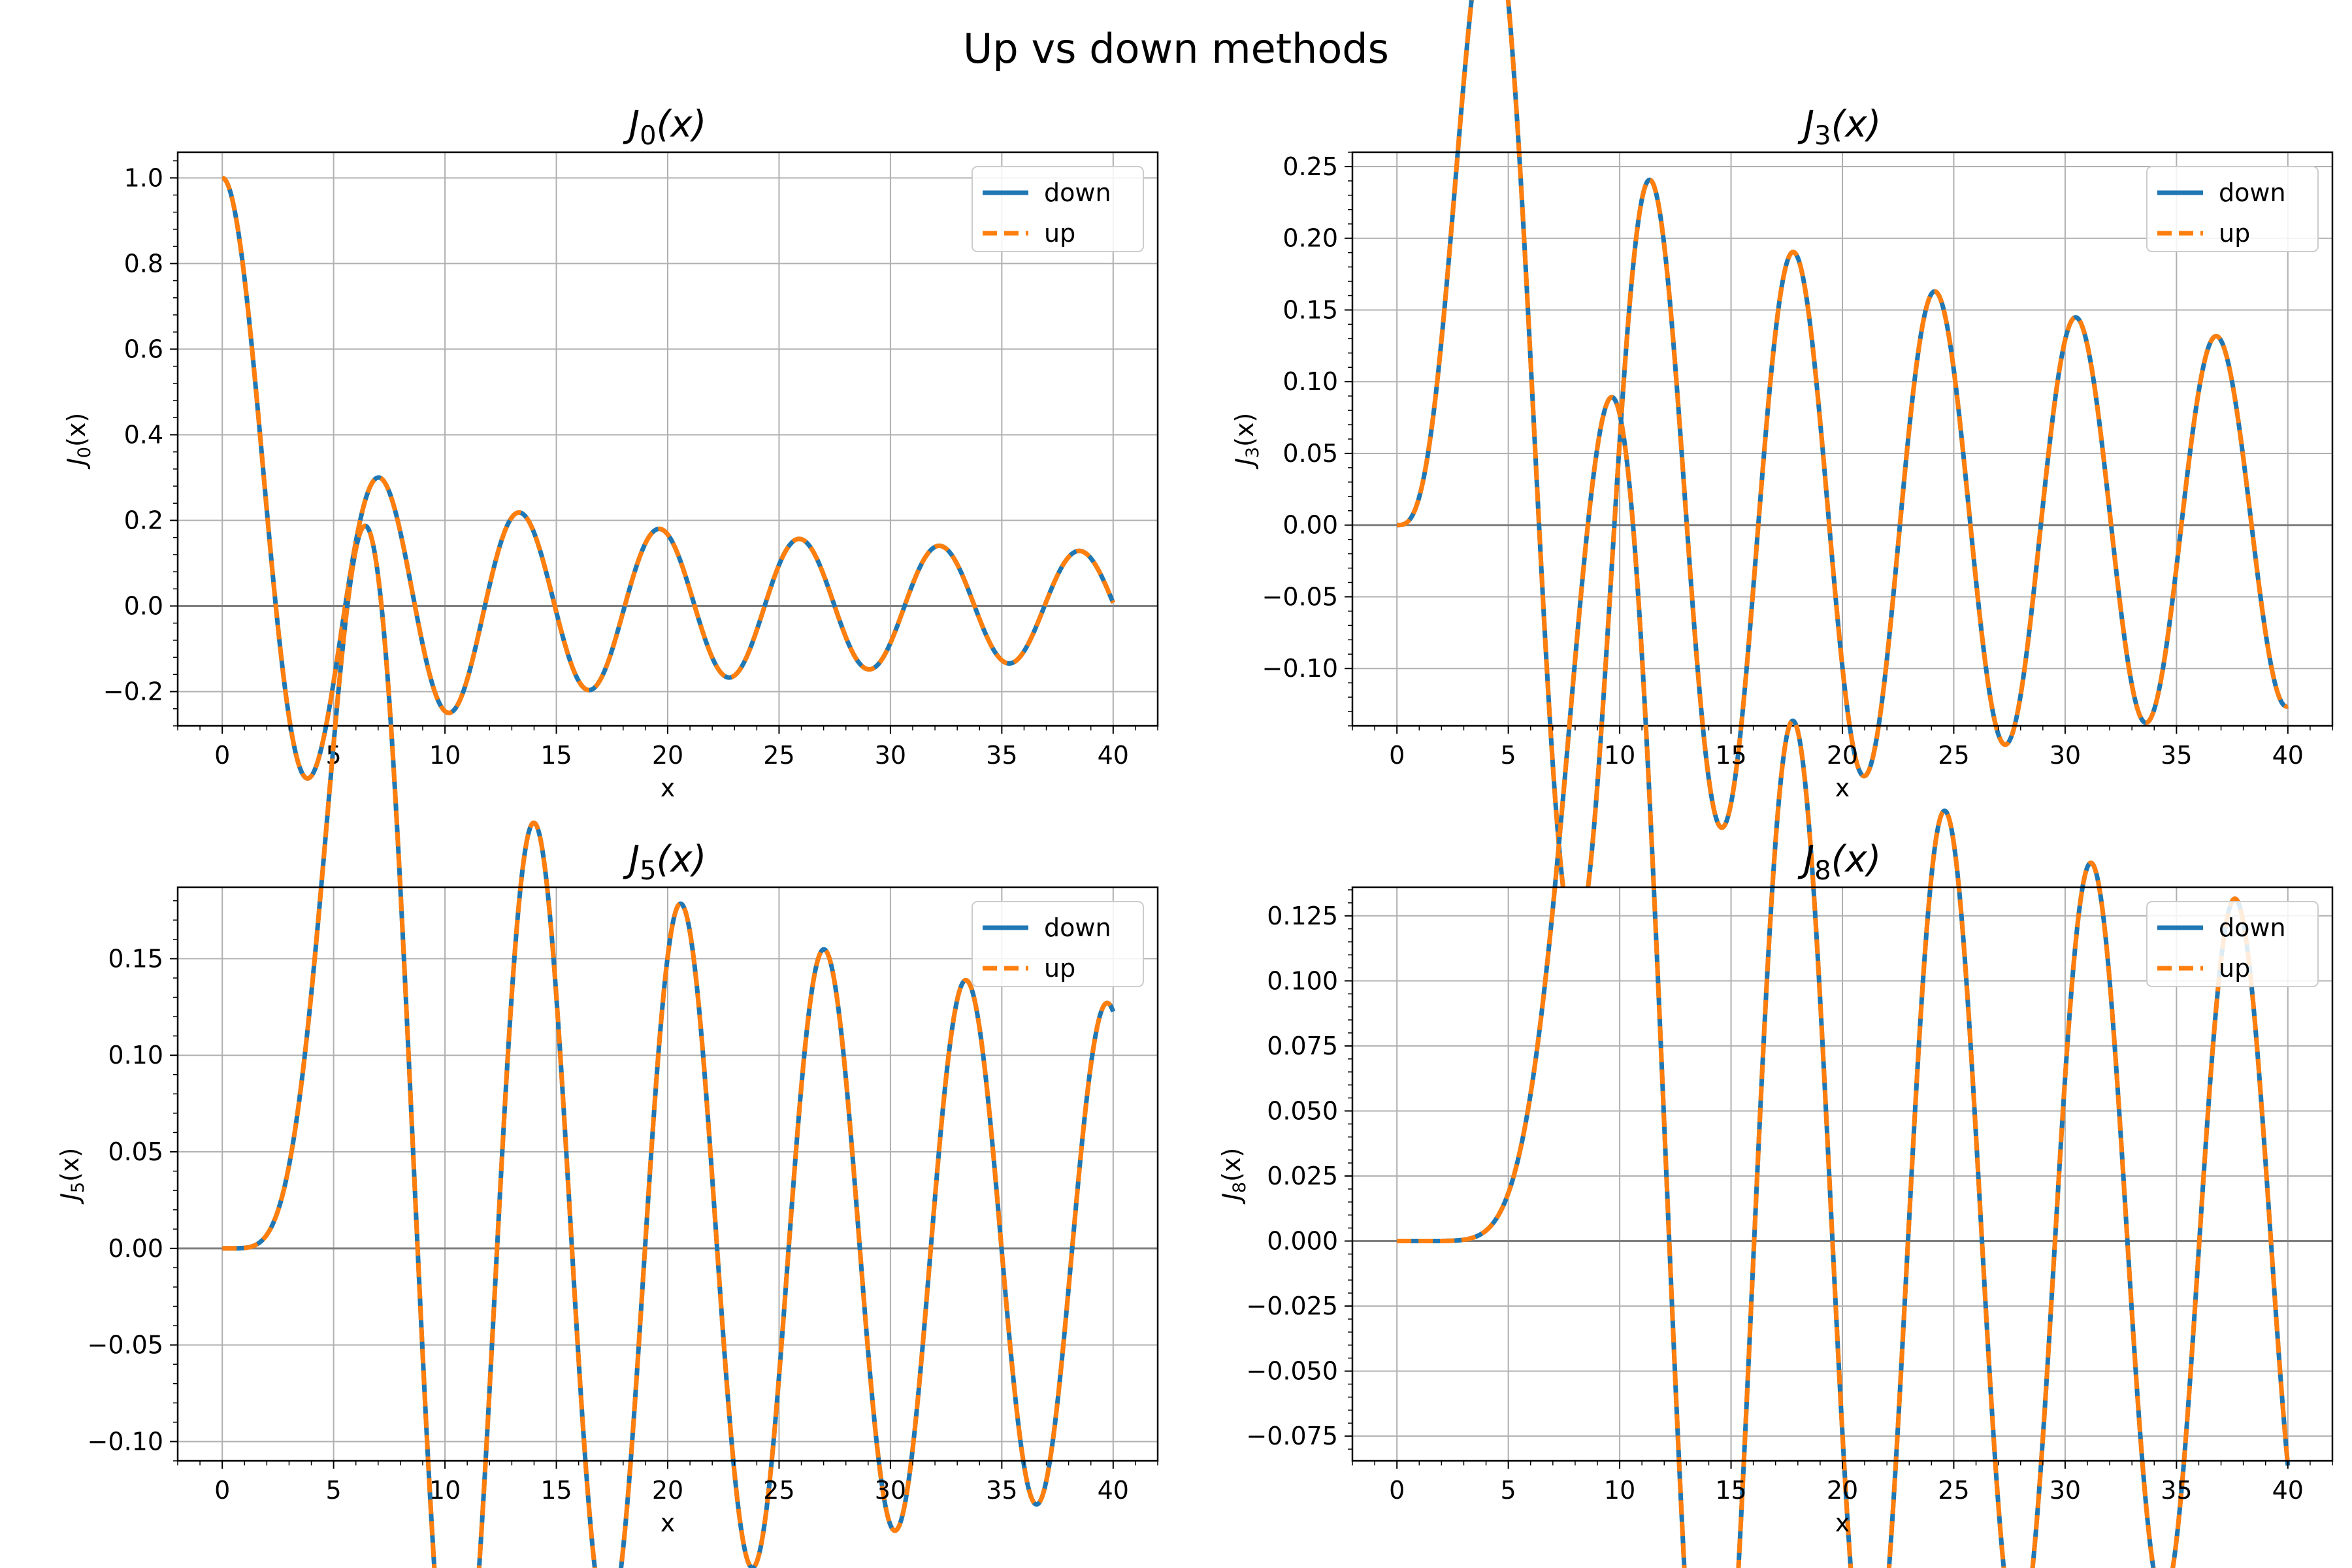  What do you see at coordinates (143, 606) in the screenshot?
I see `y-tick-label: 0.0` at bounding box center [143, 606].